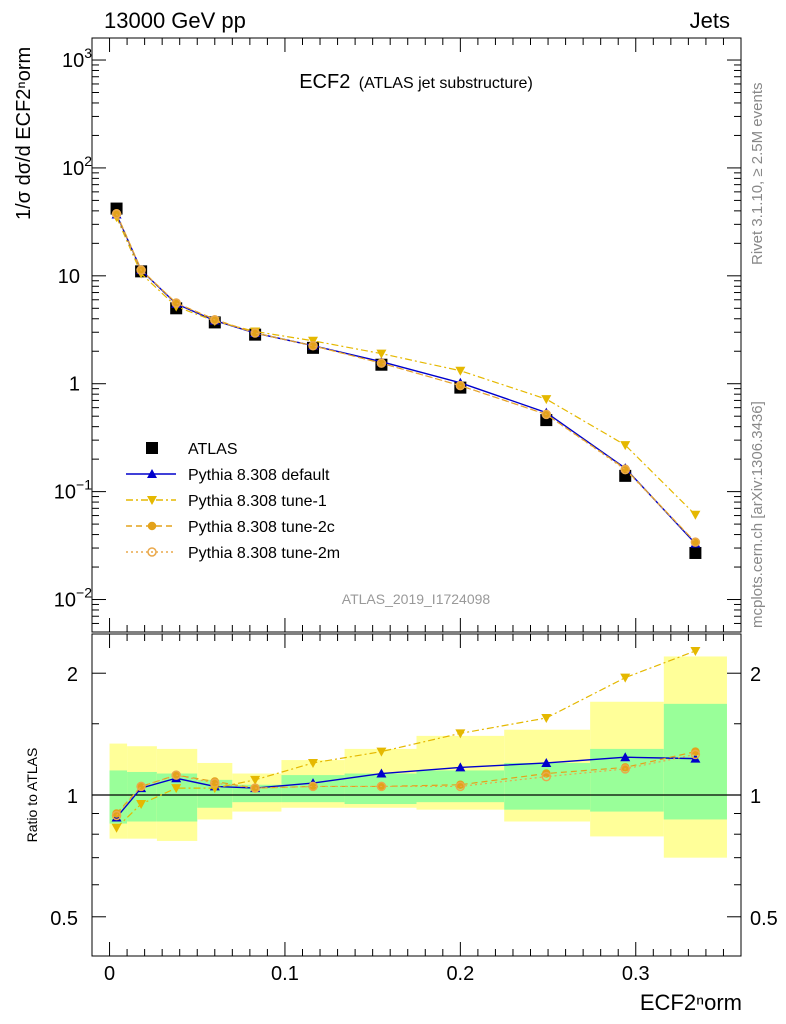 The image size is (786, 1024). Describe the element at coordinates (285, 974) in the screenshot. I see `xtick-label-1: 0.1` at that location.